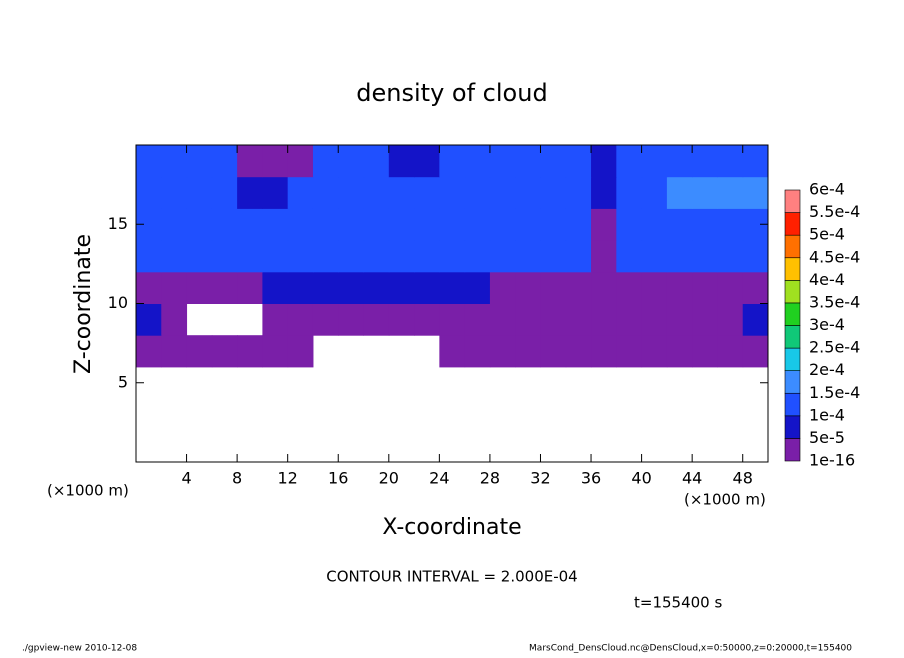 The width and height of the screenshot is (904, 658). What do you see at coordinates (118, 223) in the screenshot?
I see `y-tick-label: 15` at bounding box center [118, 223].